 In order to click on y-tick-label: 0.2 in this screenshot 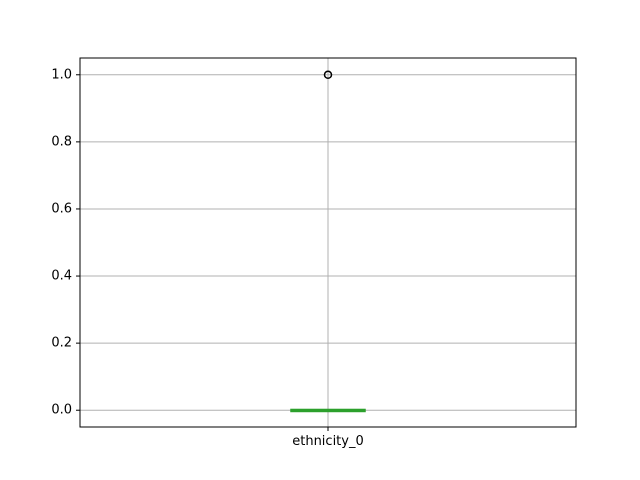, I will do `click(61, 343)`.